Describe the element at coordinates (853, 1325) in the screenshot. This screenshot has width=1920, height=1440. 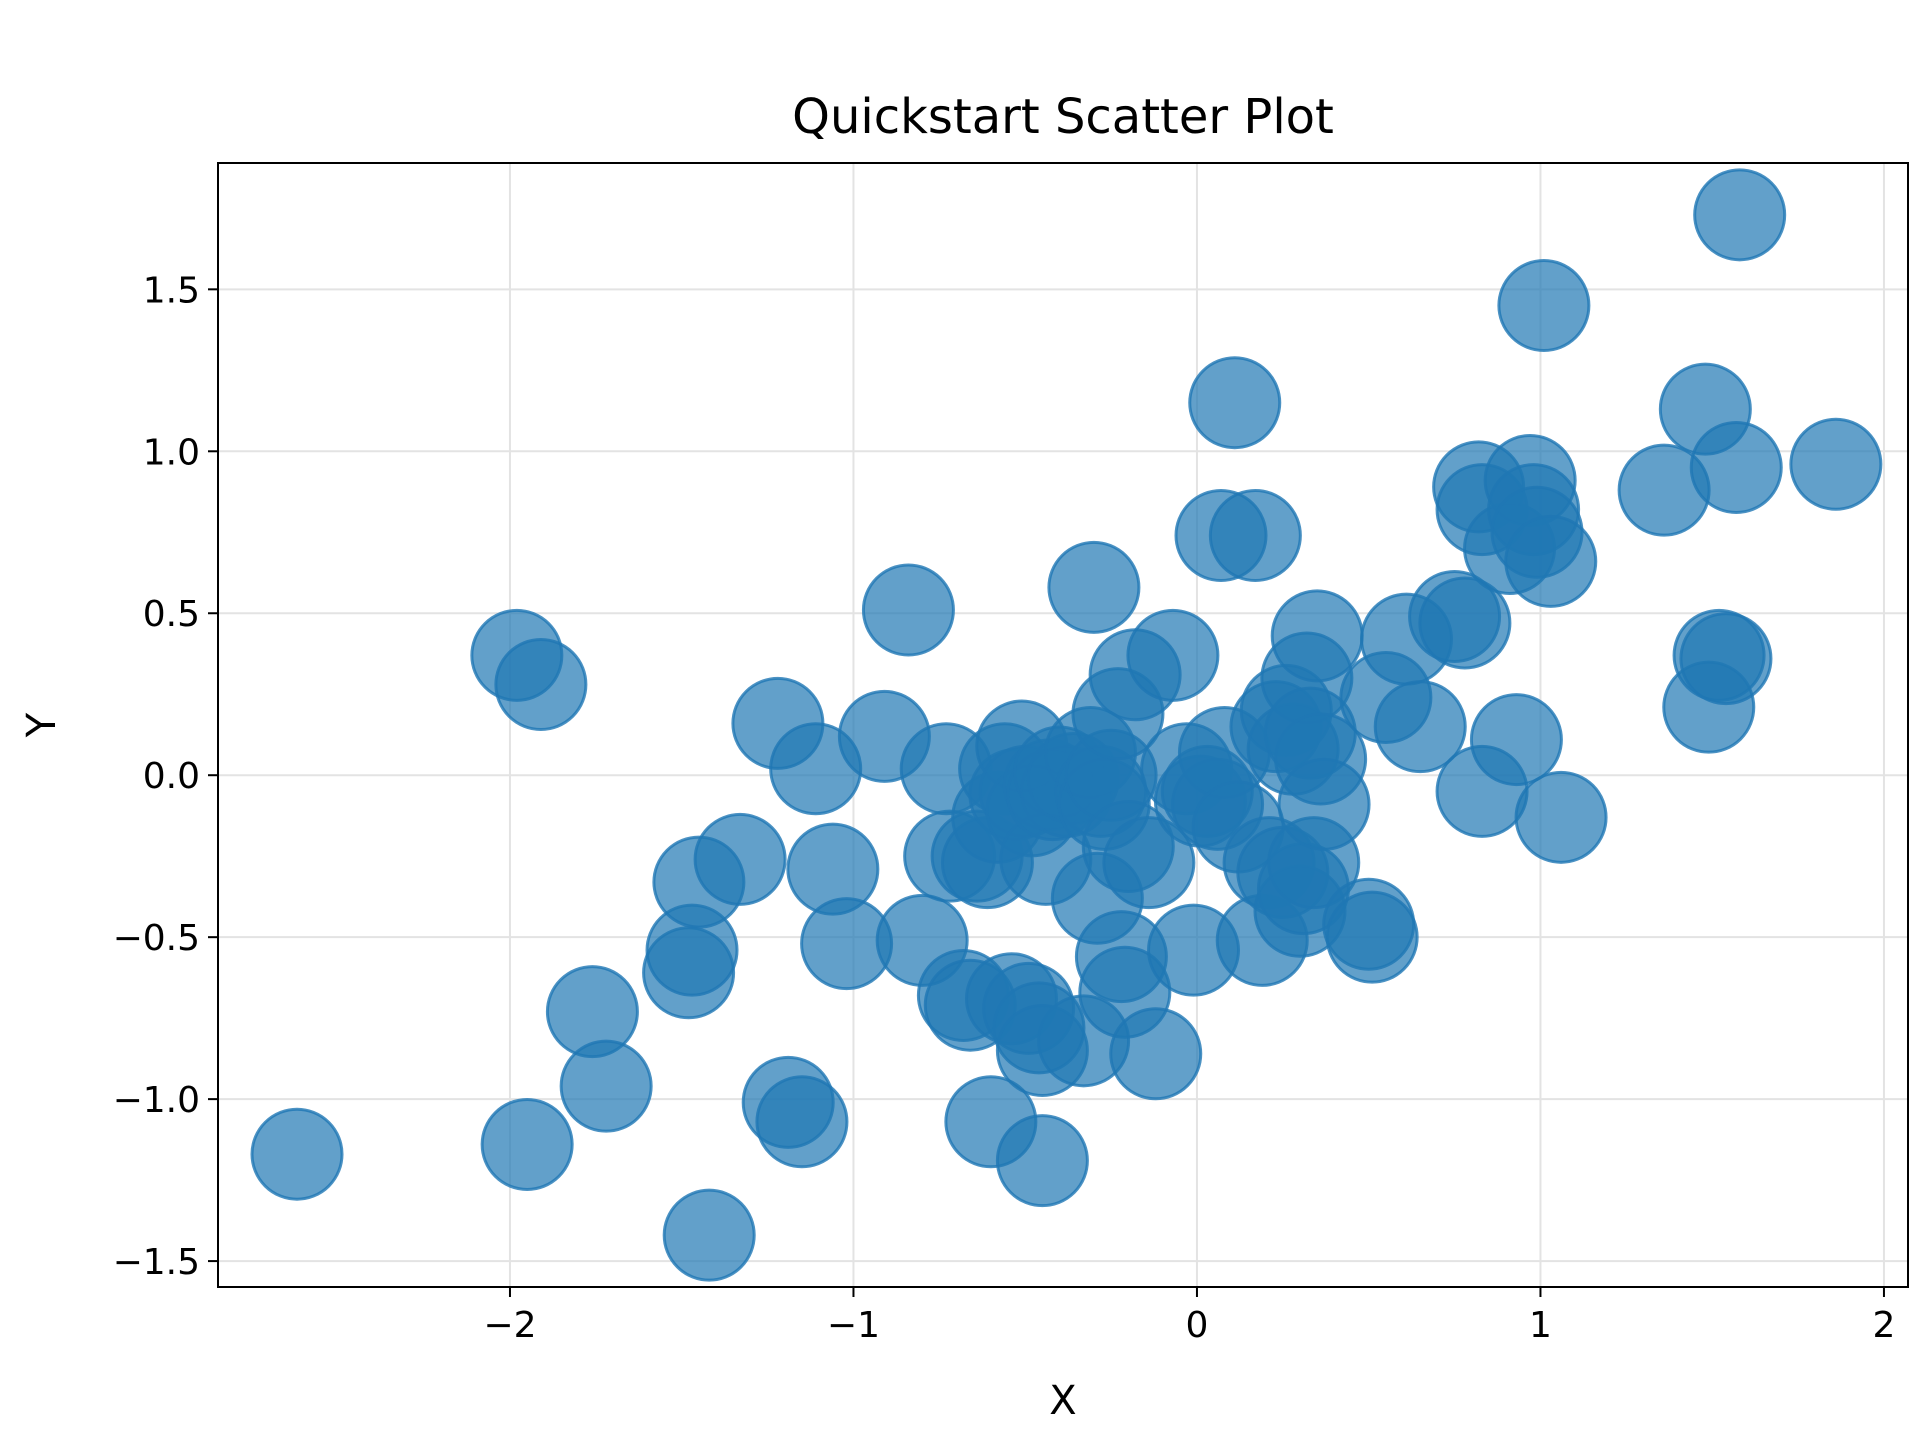
I see `x-tick-label: −1` at that location.